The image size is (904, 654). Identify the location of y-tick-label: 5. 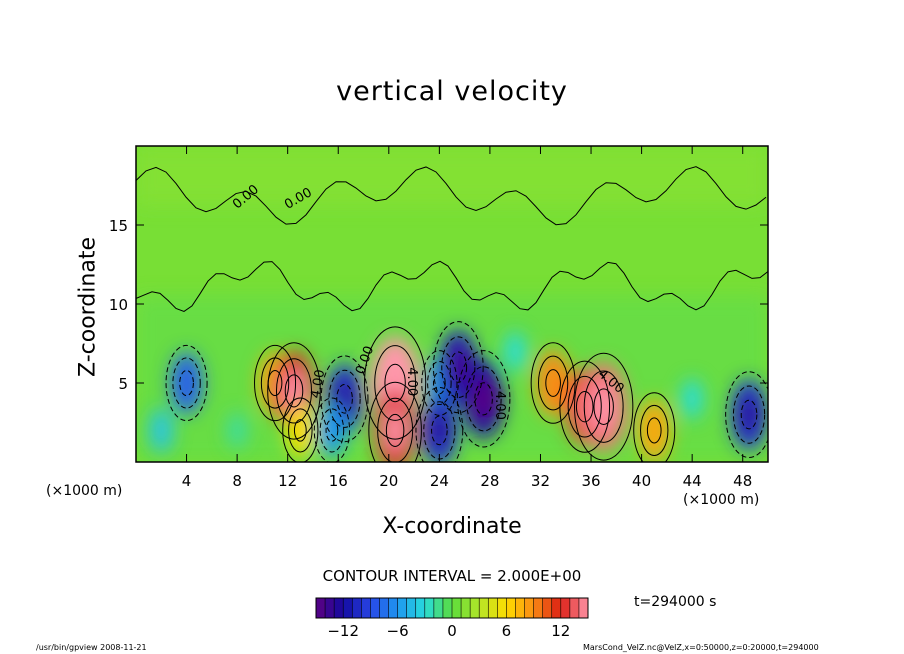
(123, 384).